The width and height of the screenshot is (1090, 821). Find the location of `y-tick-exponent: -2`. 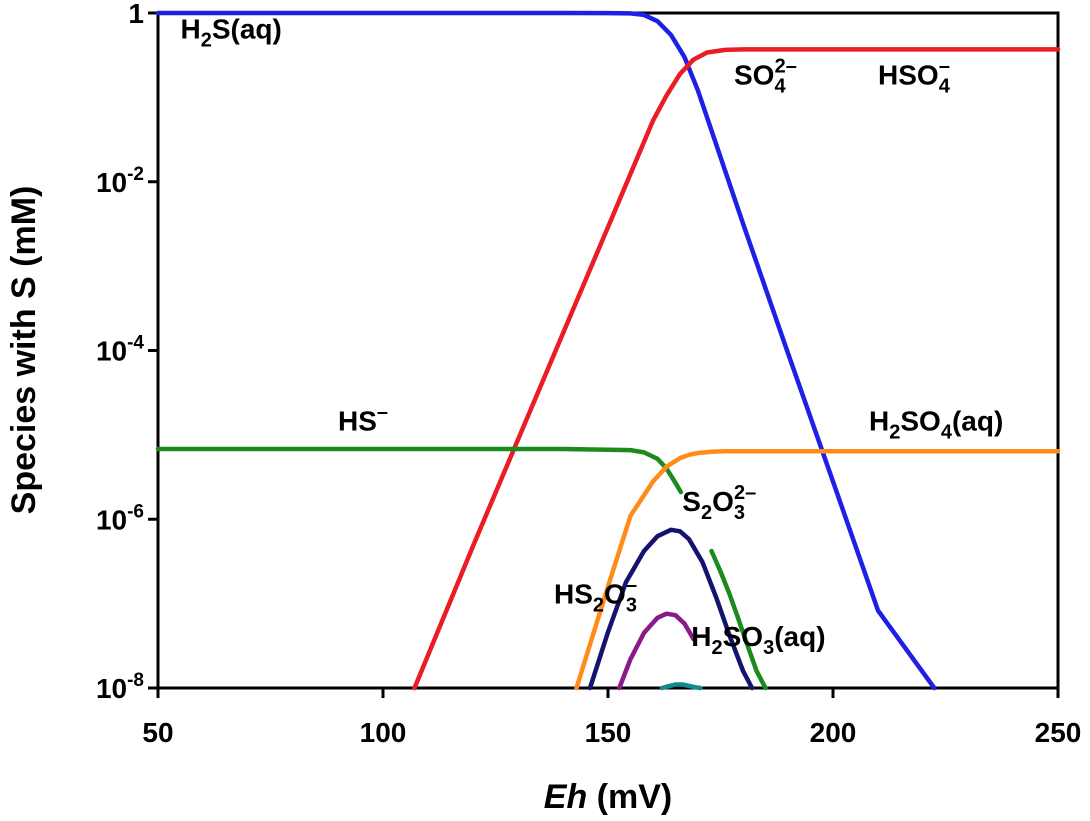

y-tick-exponent: -2 is located at coordinates (135, 174).